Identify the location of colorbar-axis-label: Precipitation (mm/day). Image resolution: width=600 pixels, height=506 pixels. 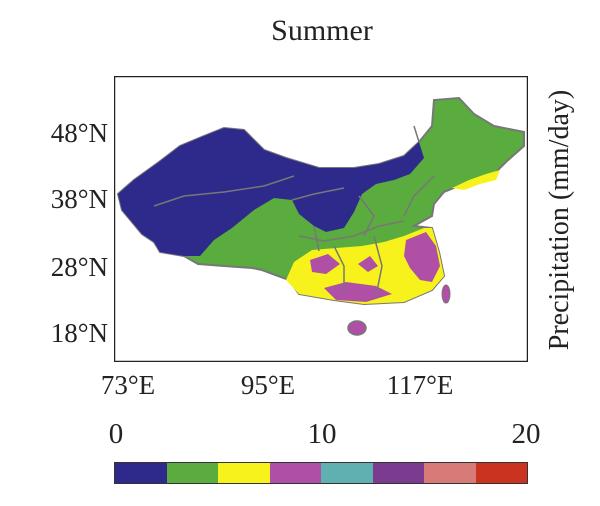
(559, 220).